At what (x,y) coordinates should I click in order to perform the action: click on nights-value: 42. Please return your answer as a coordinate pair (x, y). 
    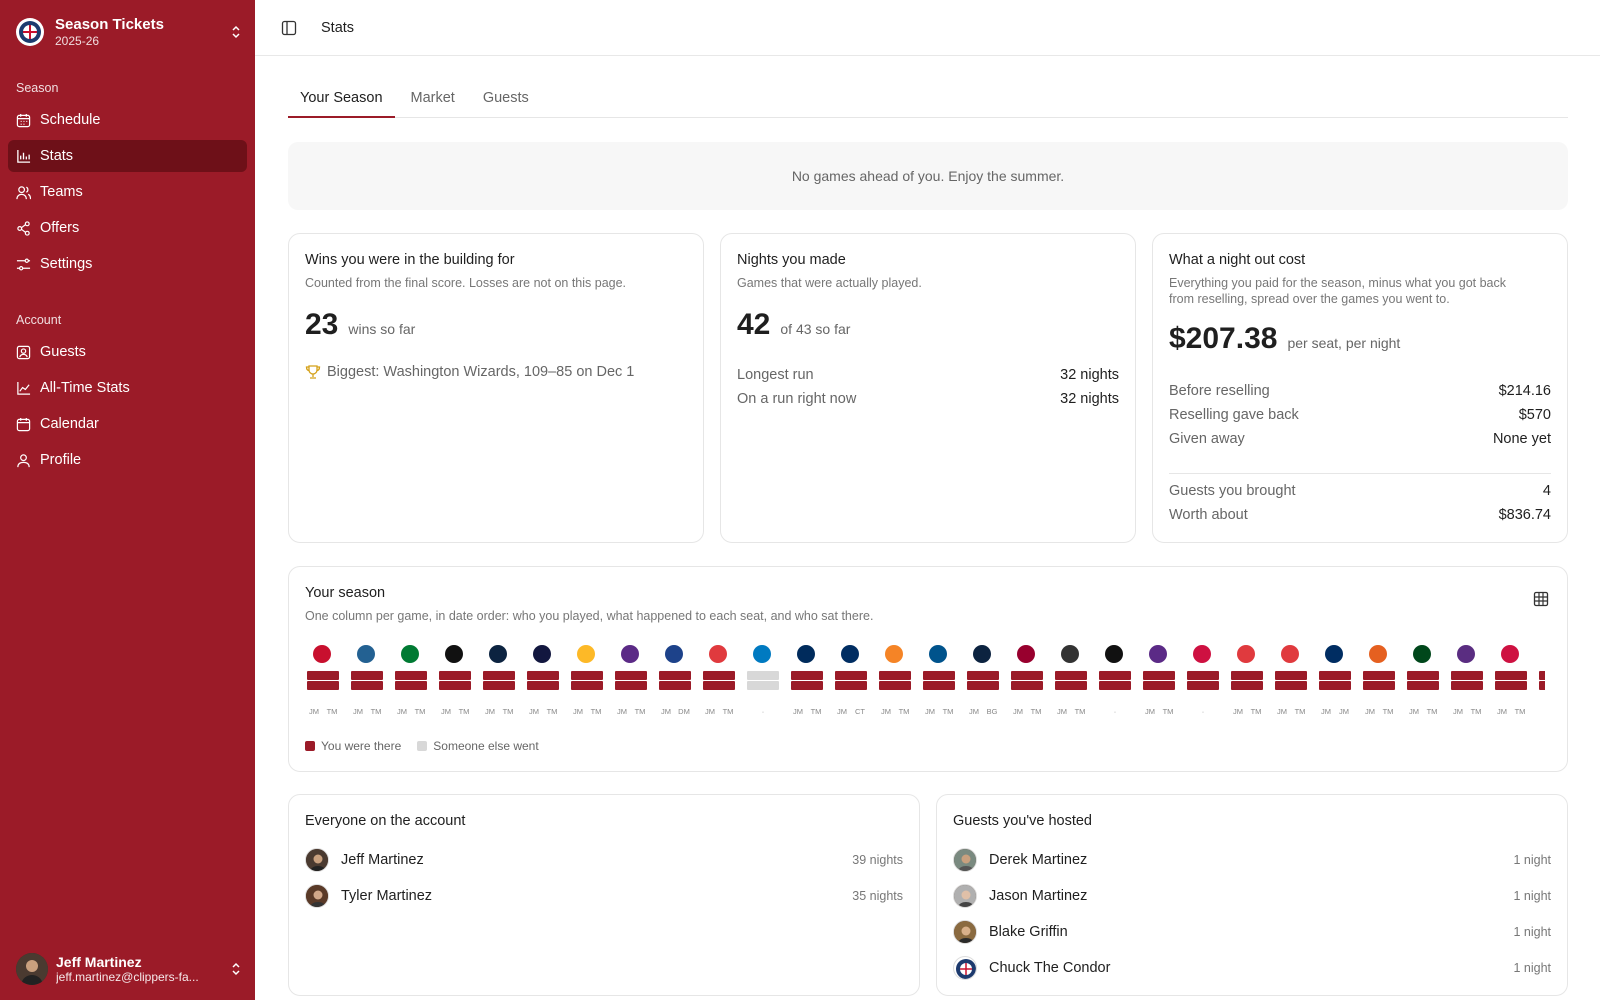
    Looking at the image, I should click on (754, 324).